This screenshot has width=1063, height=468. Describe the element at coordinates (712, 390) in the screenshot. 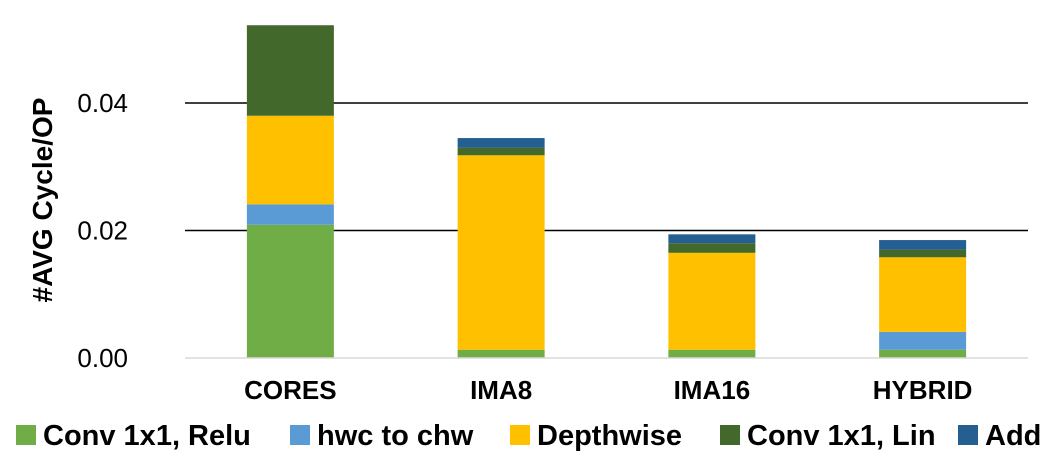

I see `x-tick-label: IMA16` at that location.